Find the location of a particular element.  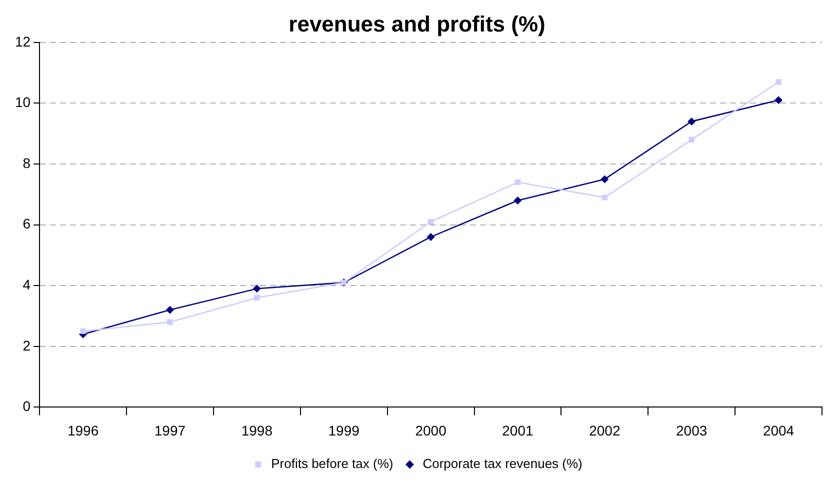

x-tick-label: 1997 is located at coordinates (170, 430).